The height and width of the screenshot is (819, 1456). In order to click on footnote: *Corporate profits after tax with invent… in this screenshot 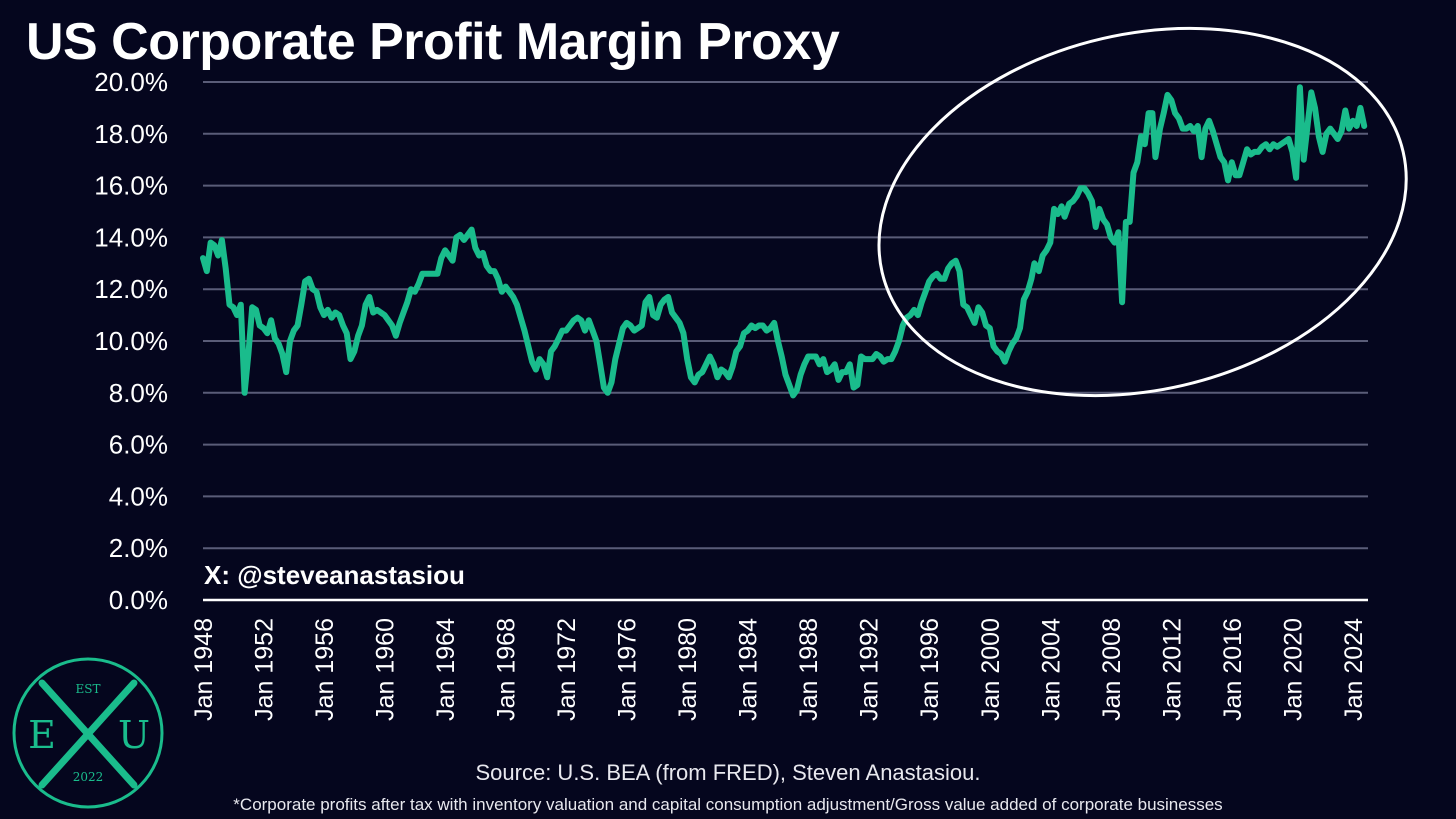, I will do `click(728, 804)`.